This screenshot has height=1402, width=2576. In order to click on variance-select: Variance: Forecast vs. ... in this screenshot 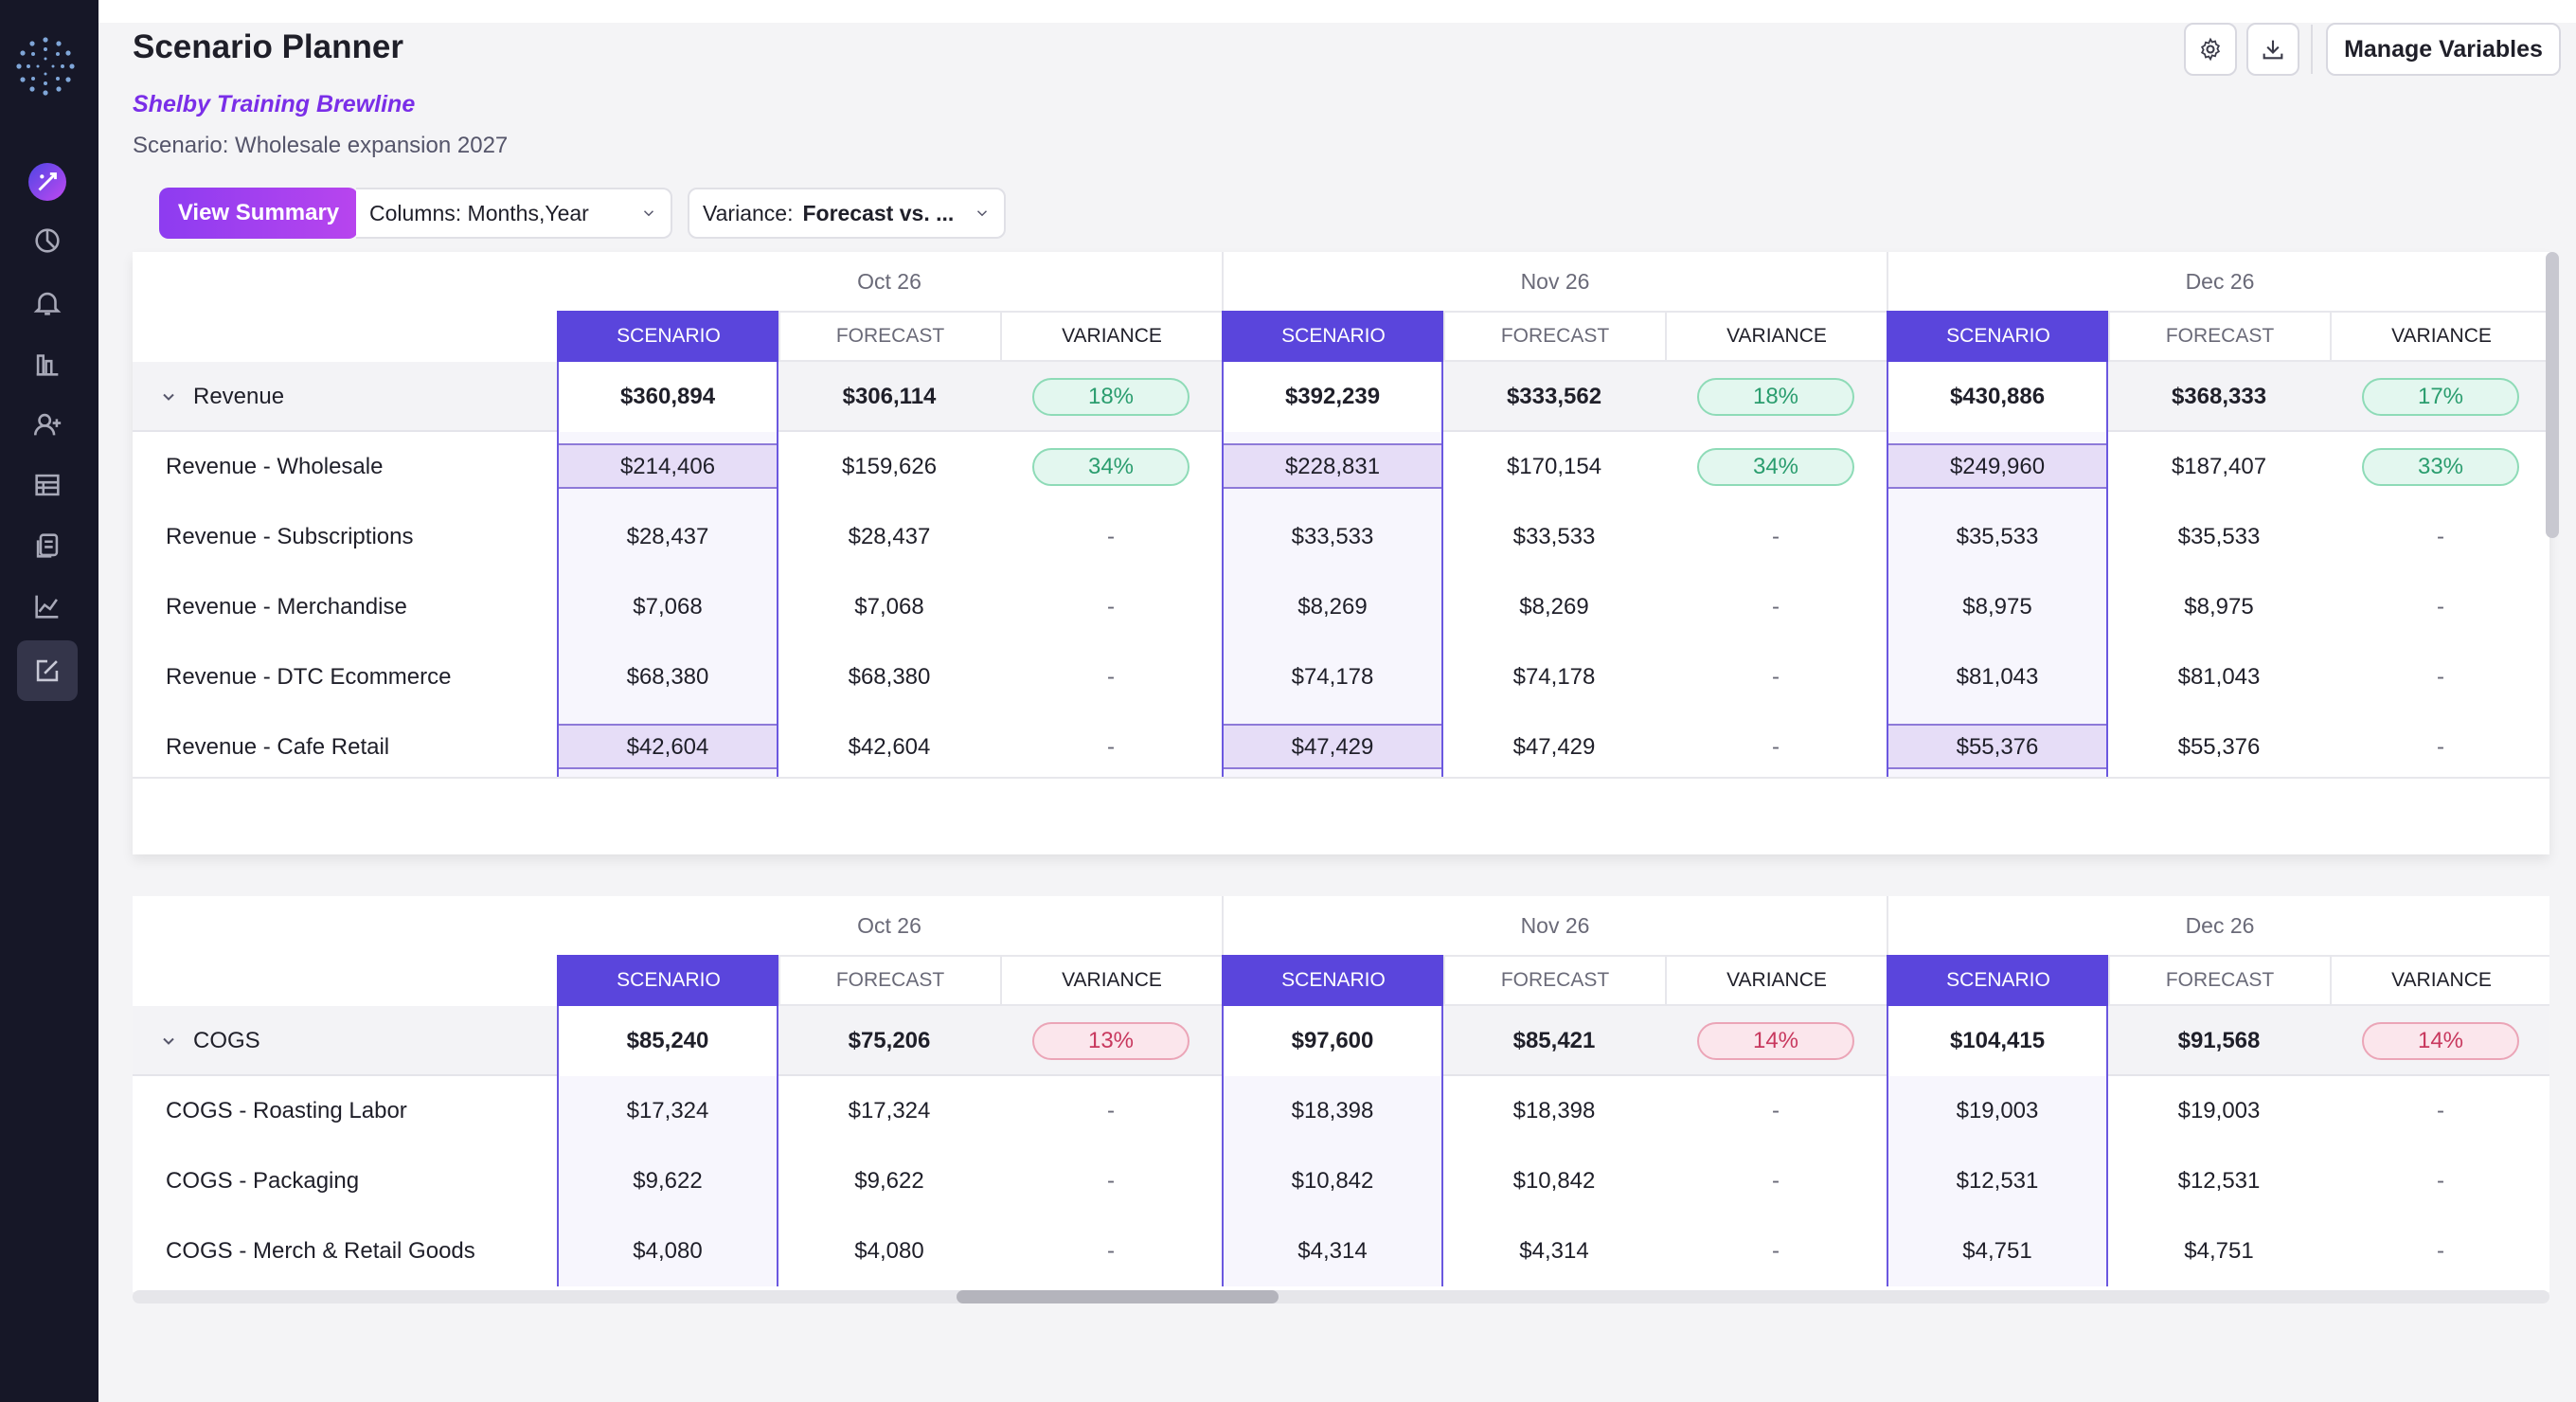, I will do `click(847, 213)`.